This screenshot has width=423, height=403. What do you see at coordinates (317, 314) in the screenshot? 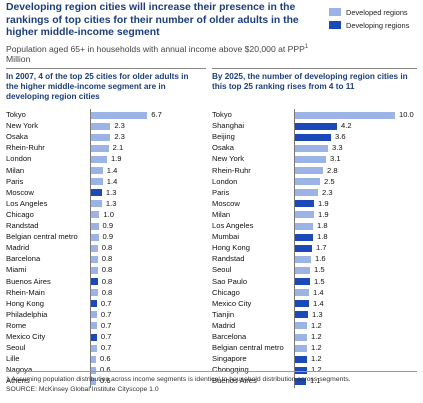
I see `value-label: 1.3` at bounding box center [317, 314].